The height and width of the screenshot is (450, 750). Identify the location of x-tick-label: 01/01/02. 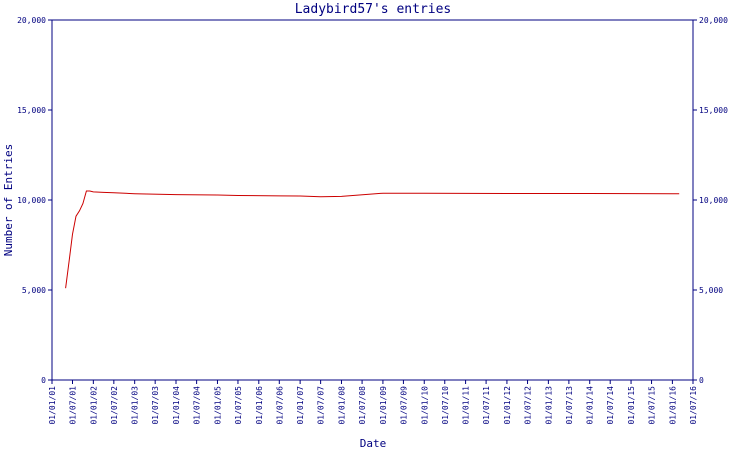
(93, 405).